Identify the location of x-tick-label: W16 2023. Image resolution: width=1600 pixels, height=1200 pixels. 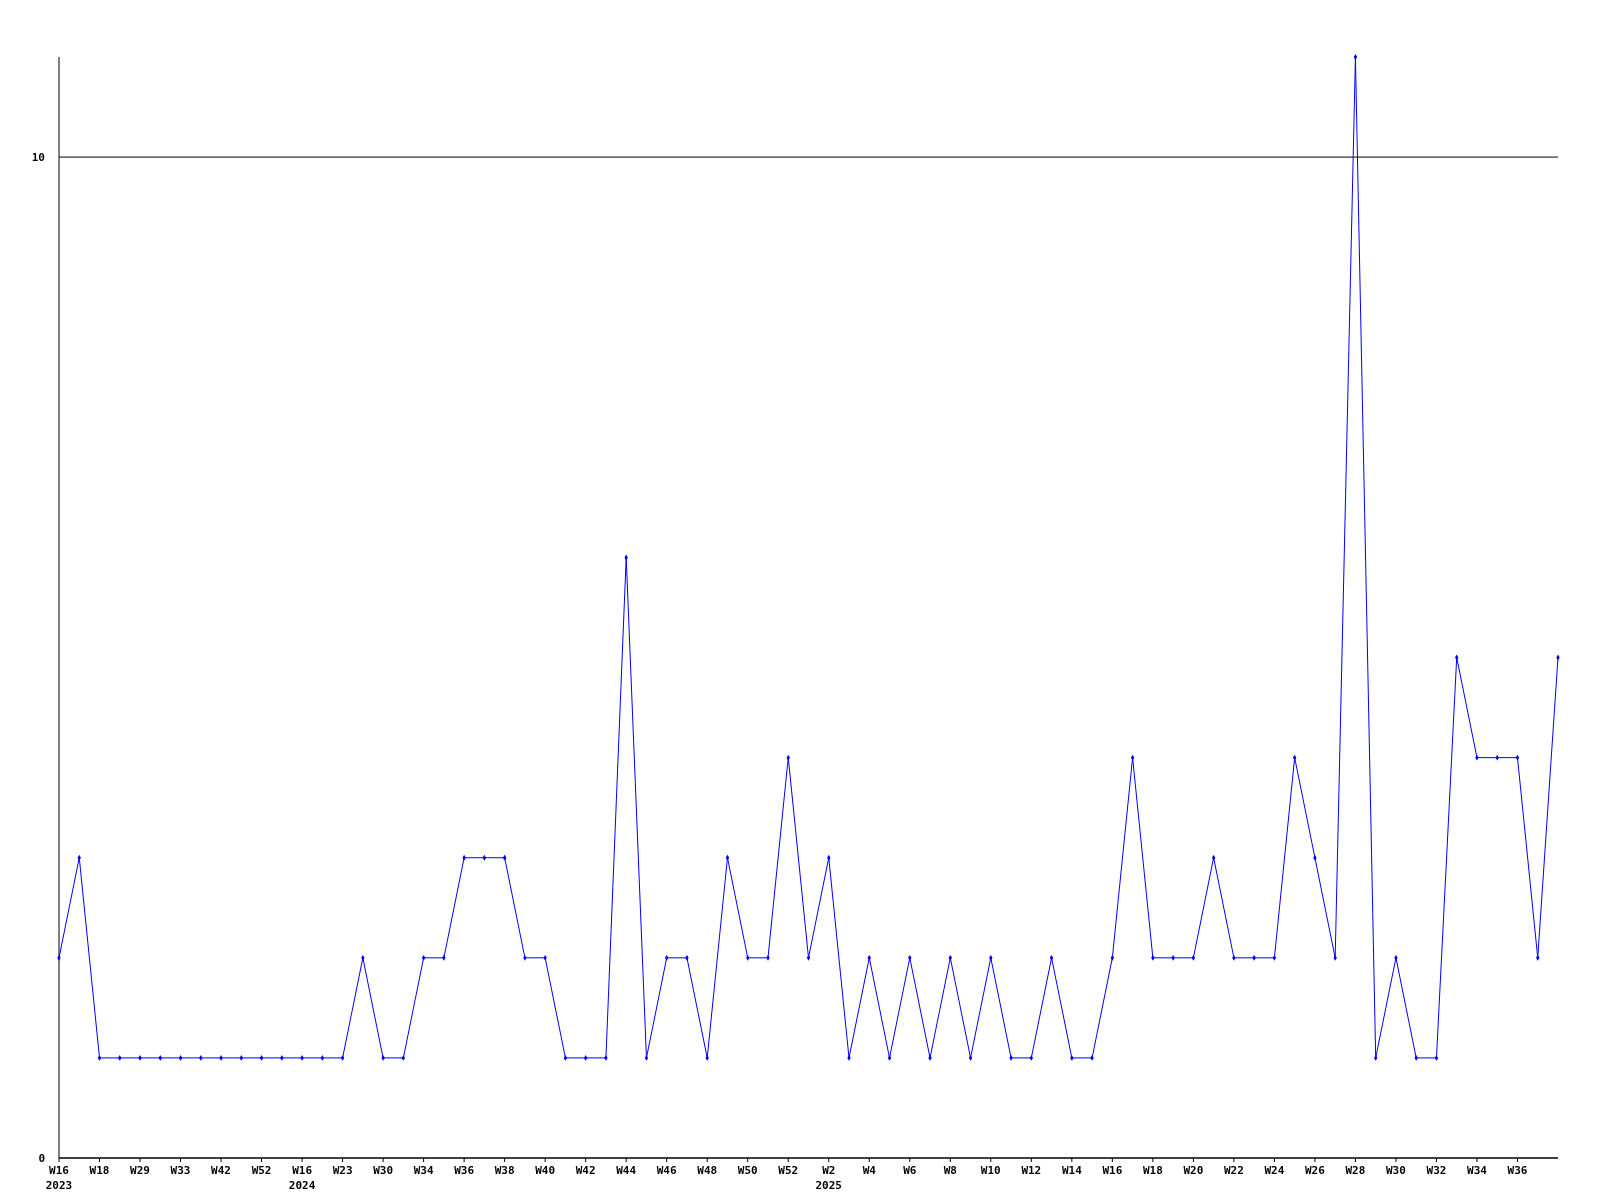
(59, 1178).